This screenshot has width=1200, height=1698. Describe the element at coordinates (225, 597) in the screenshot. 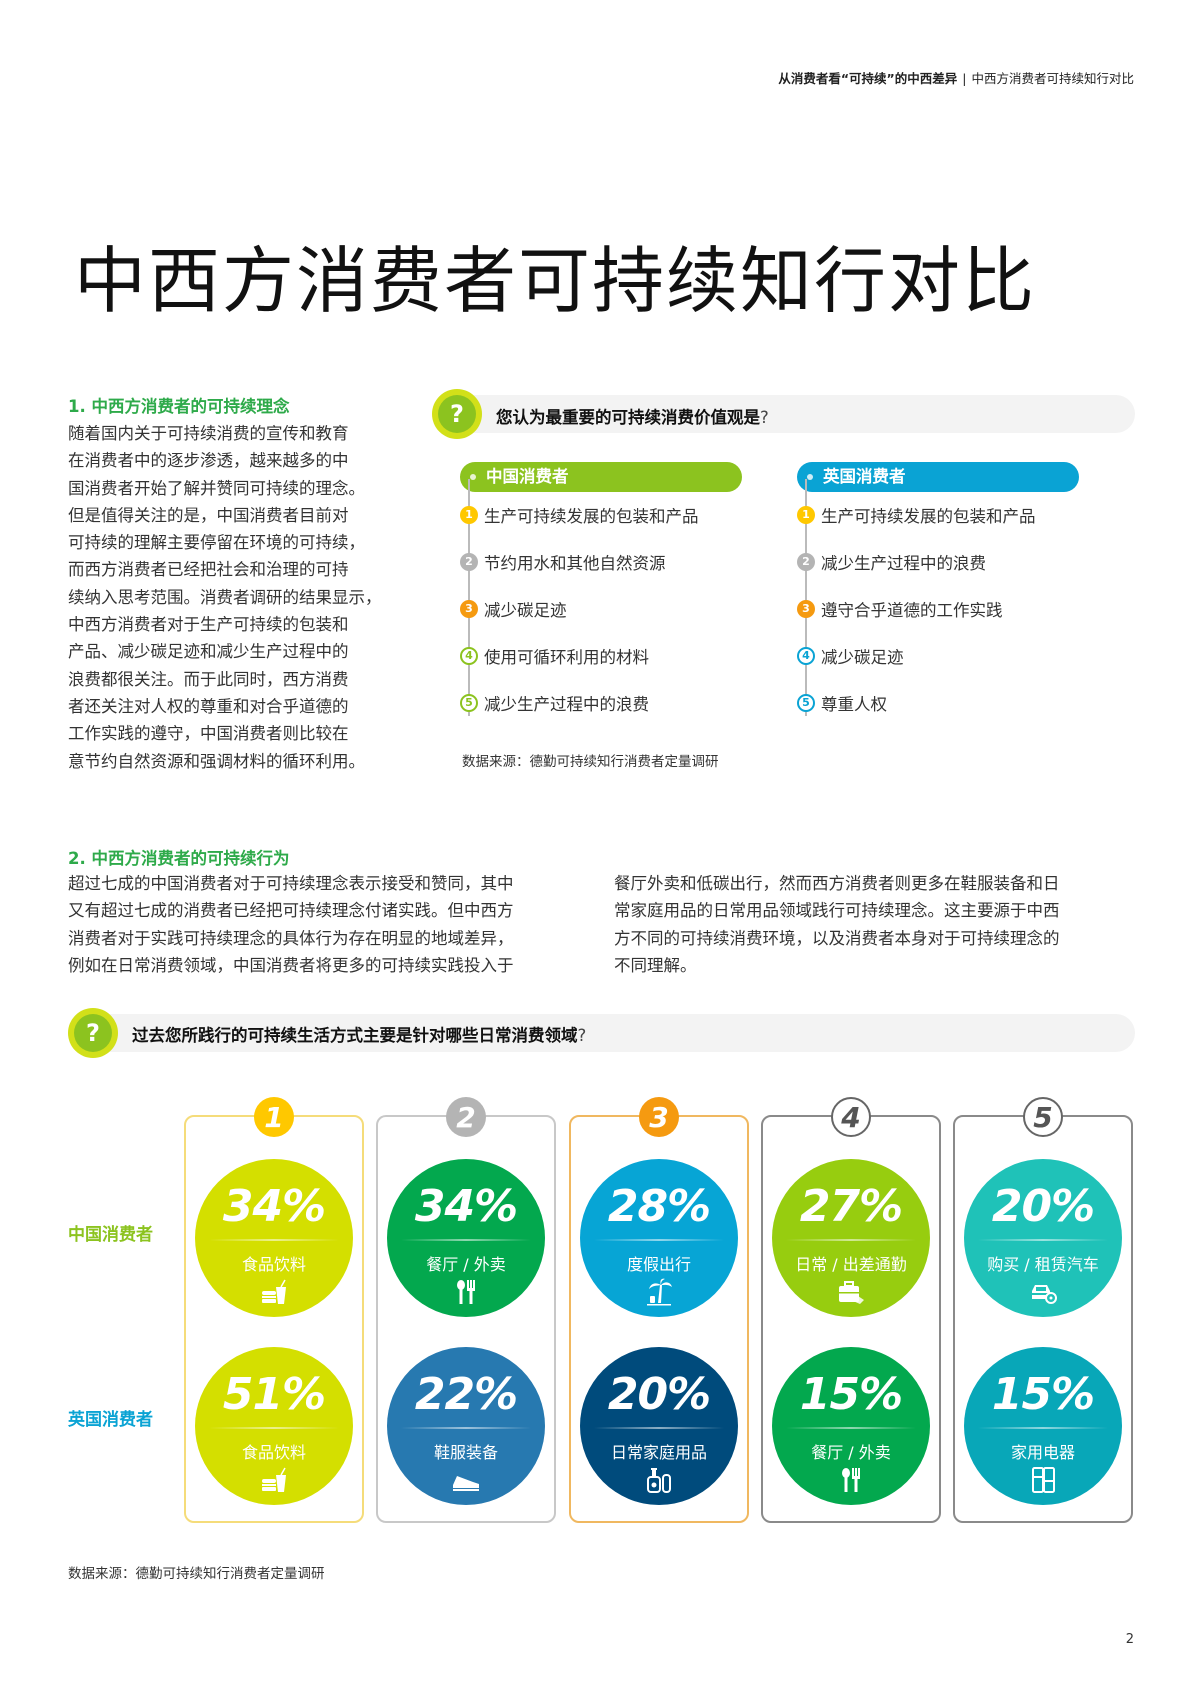

I see `text-line: 续纳入思考范围。消费者调研的结果显示，` at that location.